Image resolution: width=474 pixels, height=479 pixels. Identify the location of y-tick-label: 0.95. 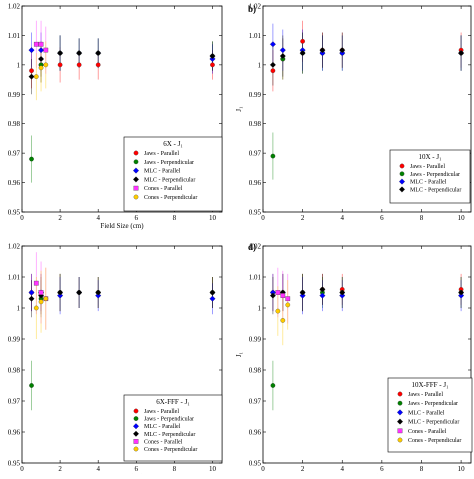
(255, 213).